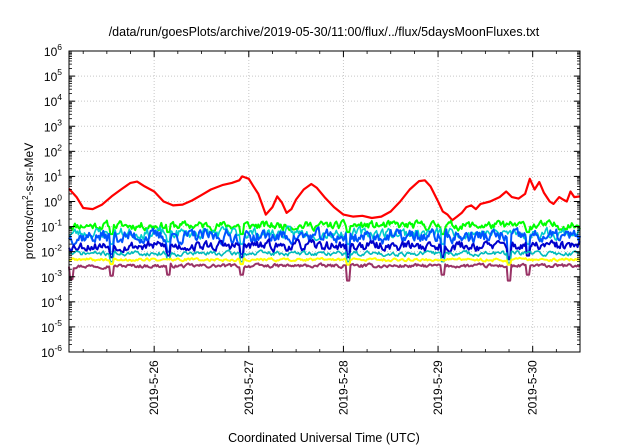 Image resolution: width=640 pixels, height=448 pixels. Describe the element at coordinates (53, 150) in the screenshot. I see `y-tick-label: 10²` at that location.